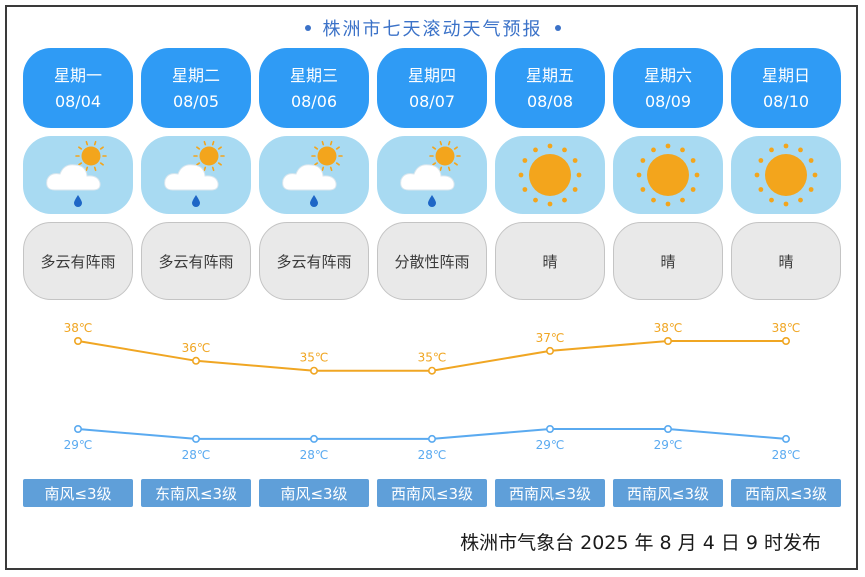 This screenshot has width=865, height=577. What do you see at coordinates (431, 75) in the screenshot?
I see `weekday-label: 星期四` at bounding box center [431, 75].